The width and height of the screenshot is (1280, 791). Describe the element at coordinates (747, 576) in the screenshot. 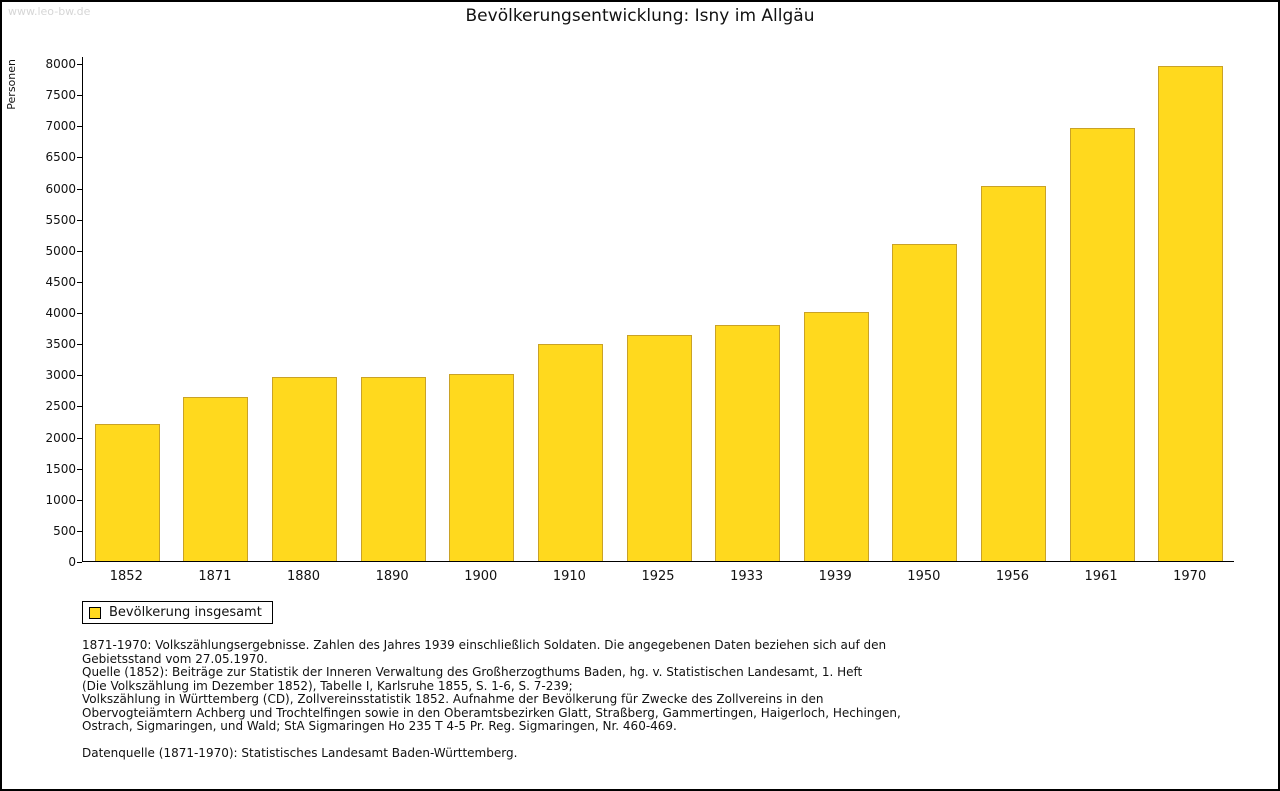

I see `x-tick-label: 1933` at that location.